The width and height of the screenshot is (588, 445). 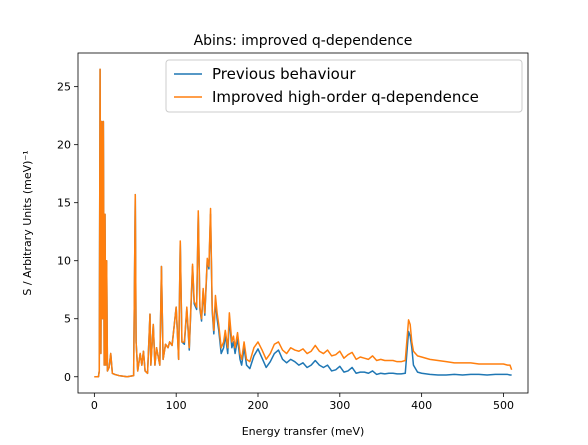 I want to click on x-tick-label: 500, so click(x=503, y=405).